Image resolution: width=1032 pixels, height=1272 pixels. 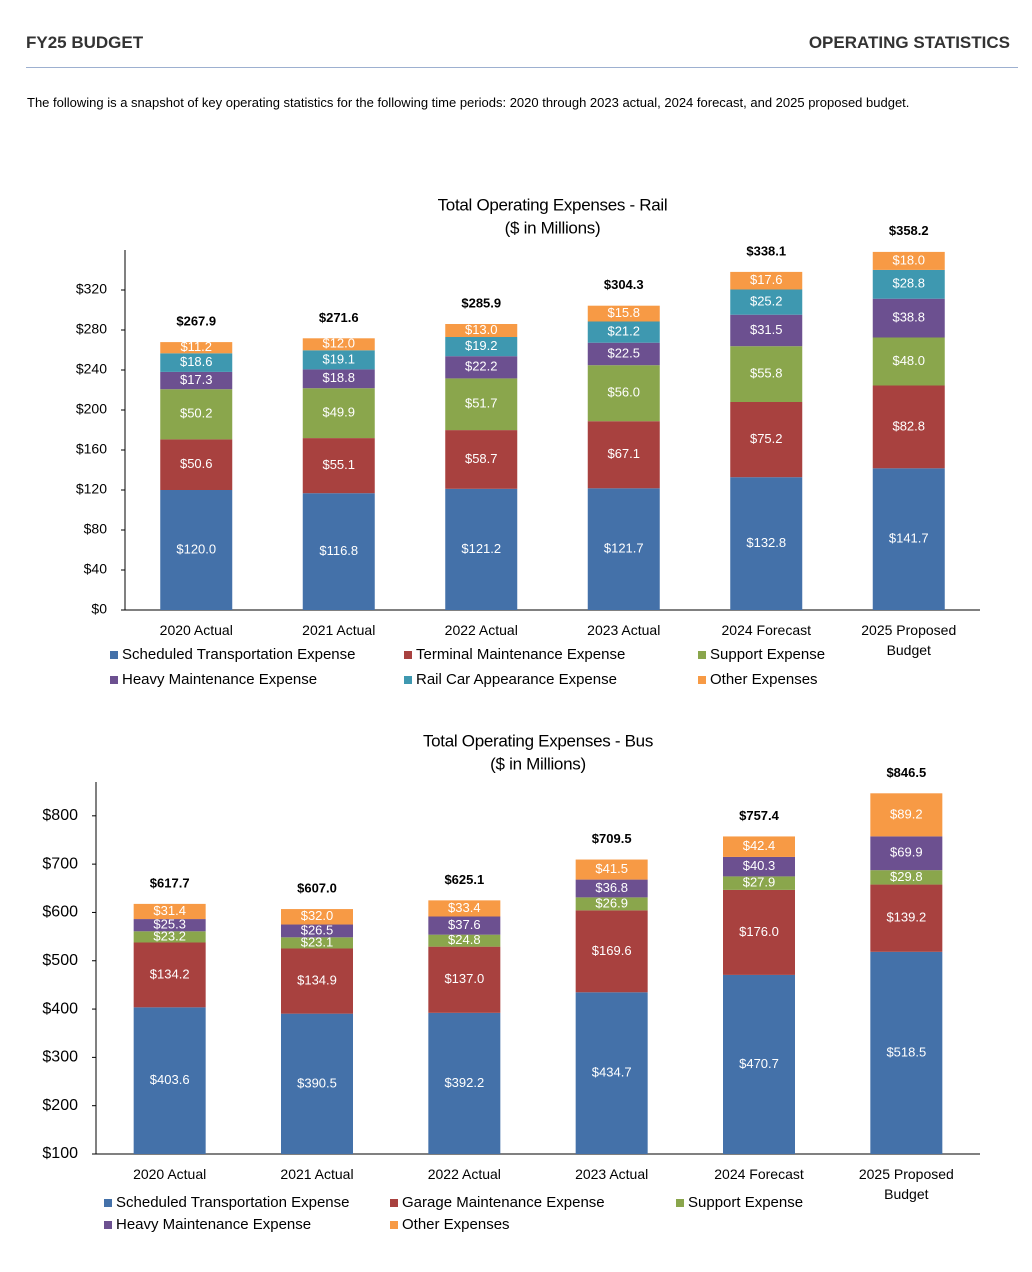 I want to click on value-label: $11.2, so click(x=196, y=346).